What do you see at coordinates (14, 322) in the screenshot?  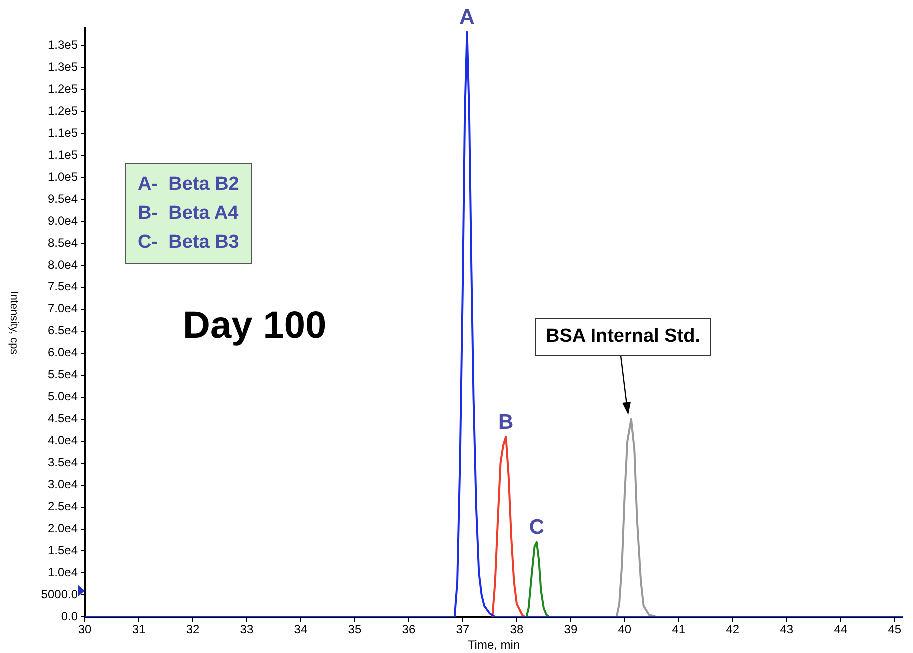 I see `y-axis-title: Intensity, cps` at bounding box center [14, 322].